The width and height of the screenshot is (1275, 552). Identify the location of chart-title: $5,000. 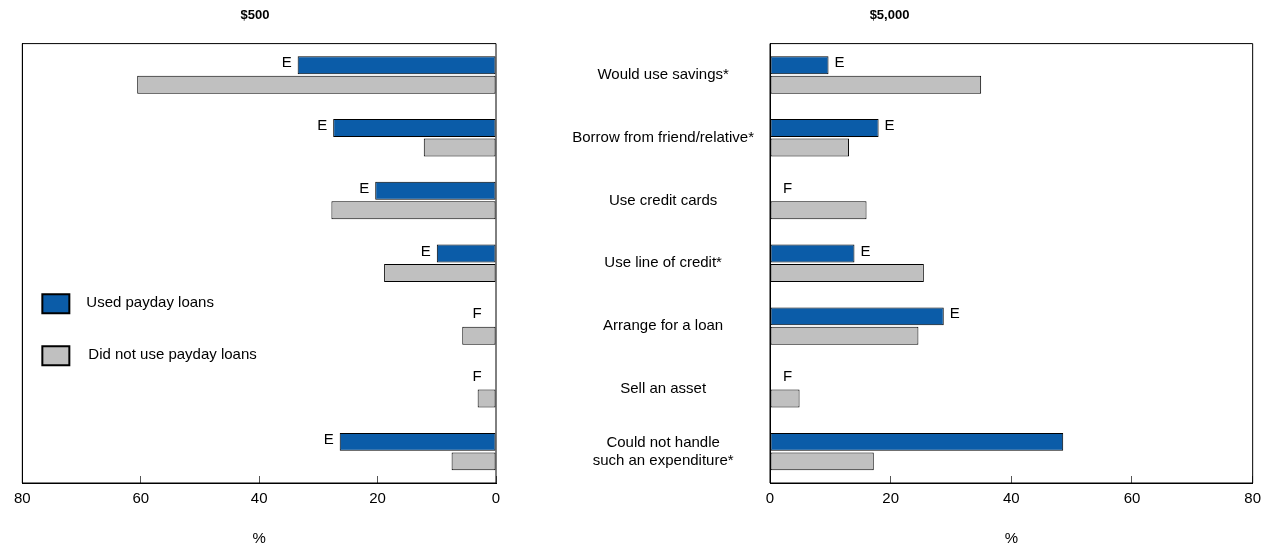
(889, 15).